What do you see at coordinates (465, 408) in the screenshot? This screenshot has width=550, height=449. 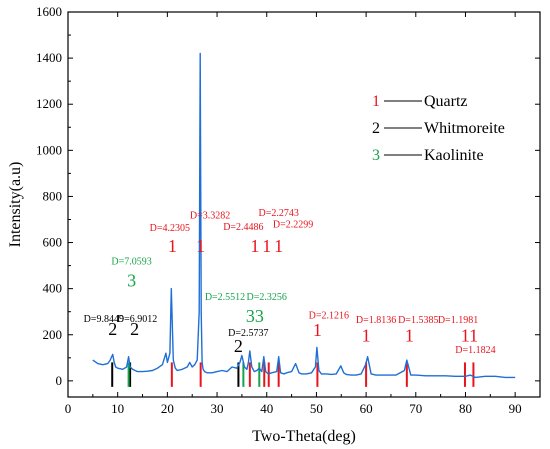 I see `x-tick-label-8: 80` at bounding box center [465, 408].